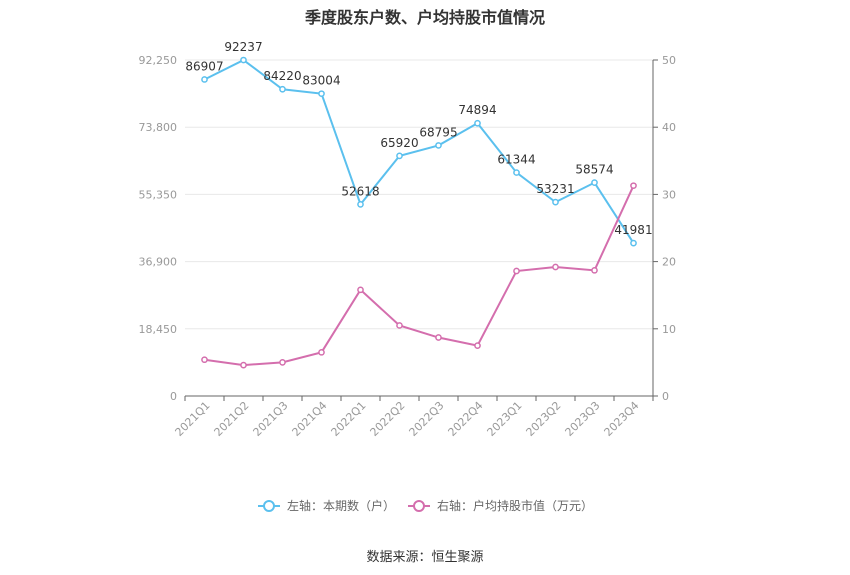  What do you see at coordinates (424, 17) in the screenshot?
I see `chart-title: 季度股东户数、户均持股市值情况` at bounding box center [424, 17].